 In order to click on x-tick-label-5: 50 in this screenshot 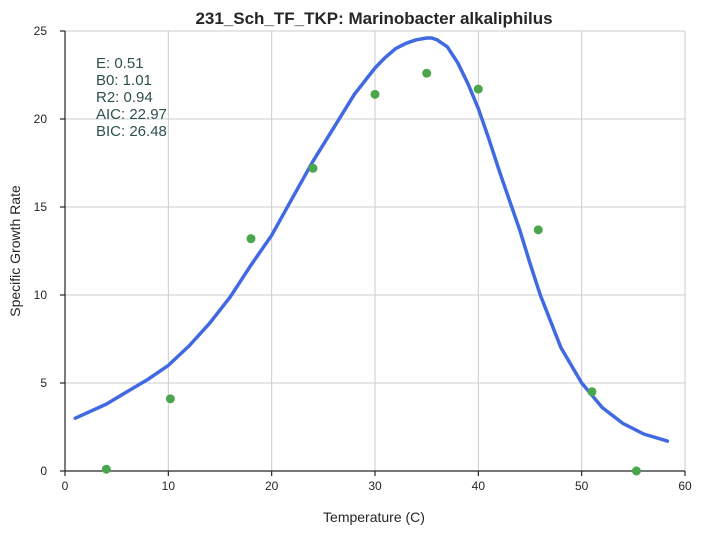, I will do `click(582, 486)`.